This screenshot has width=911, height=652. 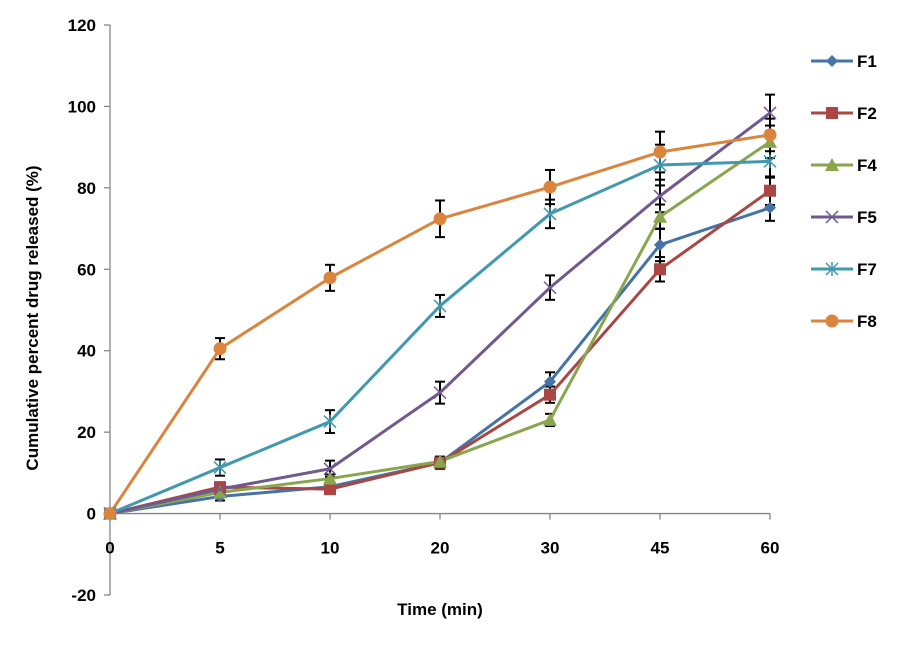 I want to click on legend-marker-star-icon, so click(x=832, y=269).